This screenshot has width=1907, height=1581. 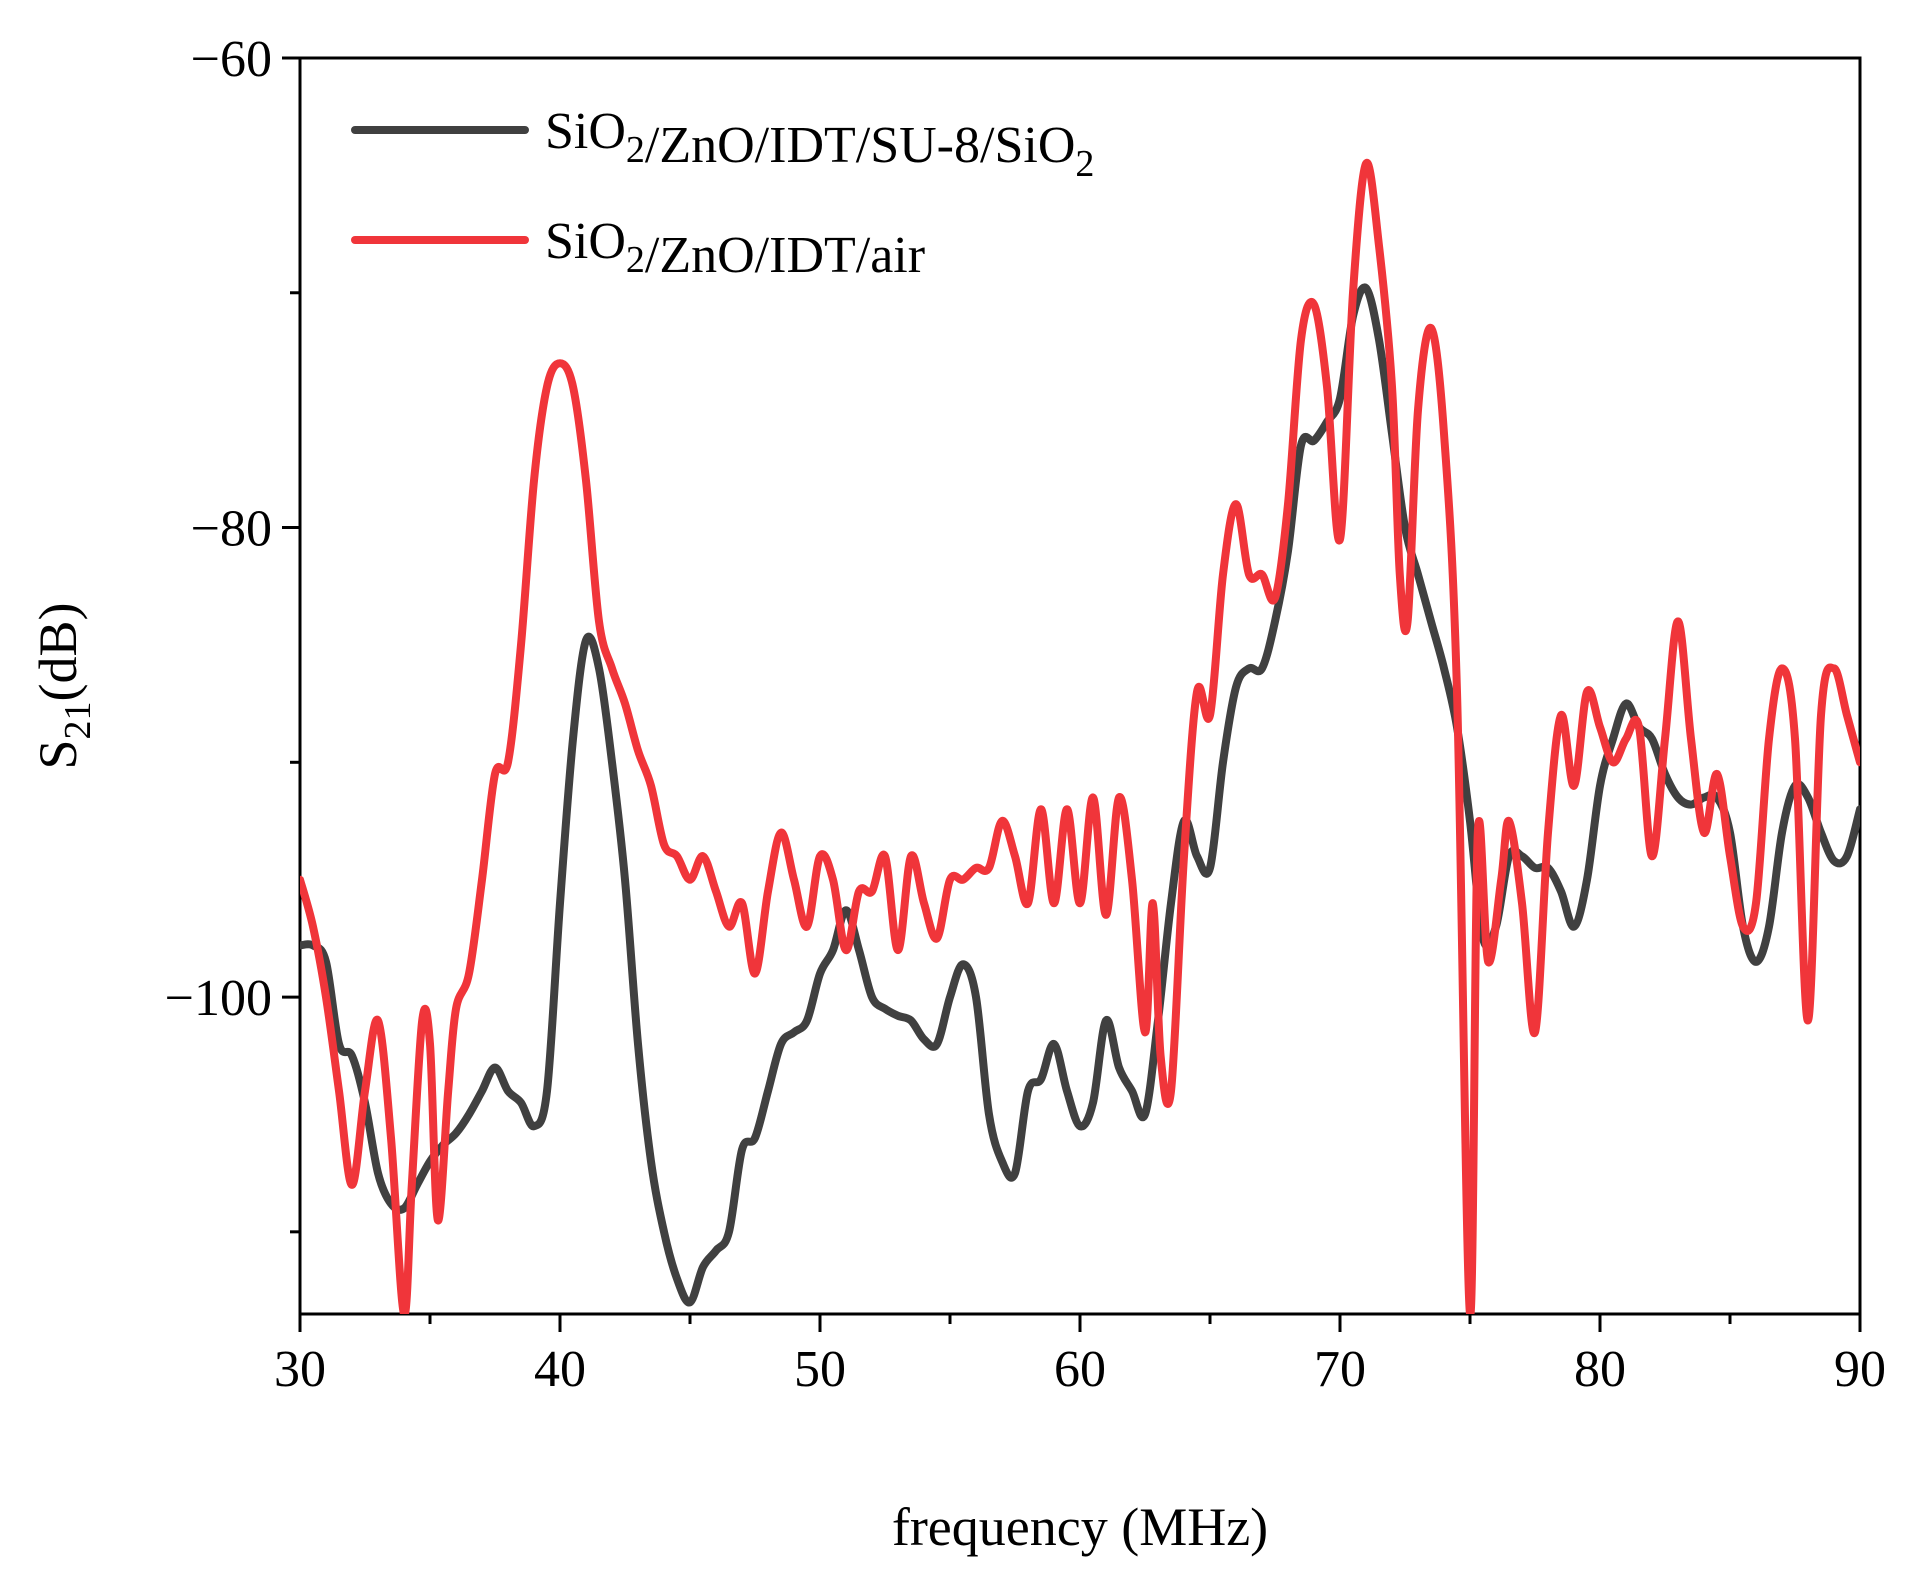 What do you see at coordinates (300, 1369) in the screenshot?
I see `x-tick-label: 30` at bounding box center [300, 1369].